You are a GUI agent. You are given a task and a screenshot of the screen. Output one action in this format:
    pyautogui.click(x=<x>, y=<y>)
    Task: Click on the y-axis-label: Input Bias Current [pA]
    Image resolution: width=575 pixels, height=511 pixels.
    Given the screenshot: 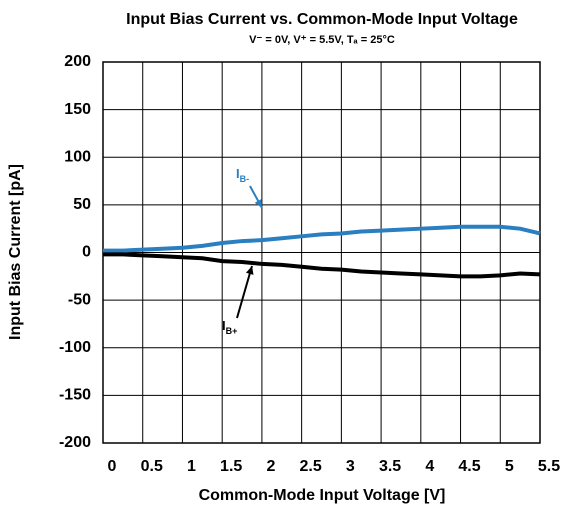 What is the action you would take?
    pyautogui.click(x=15, y=252)
    